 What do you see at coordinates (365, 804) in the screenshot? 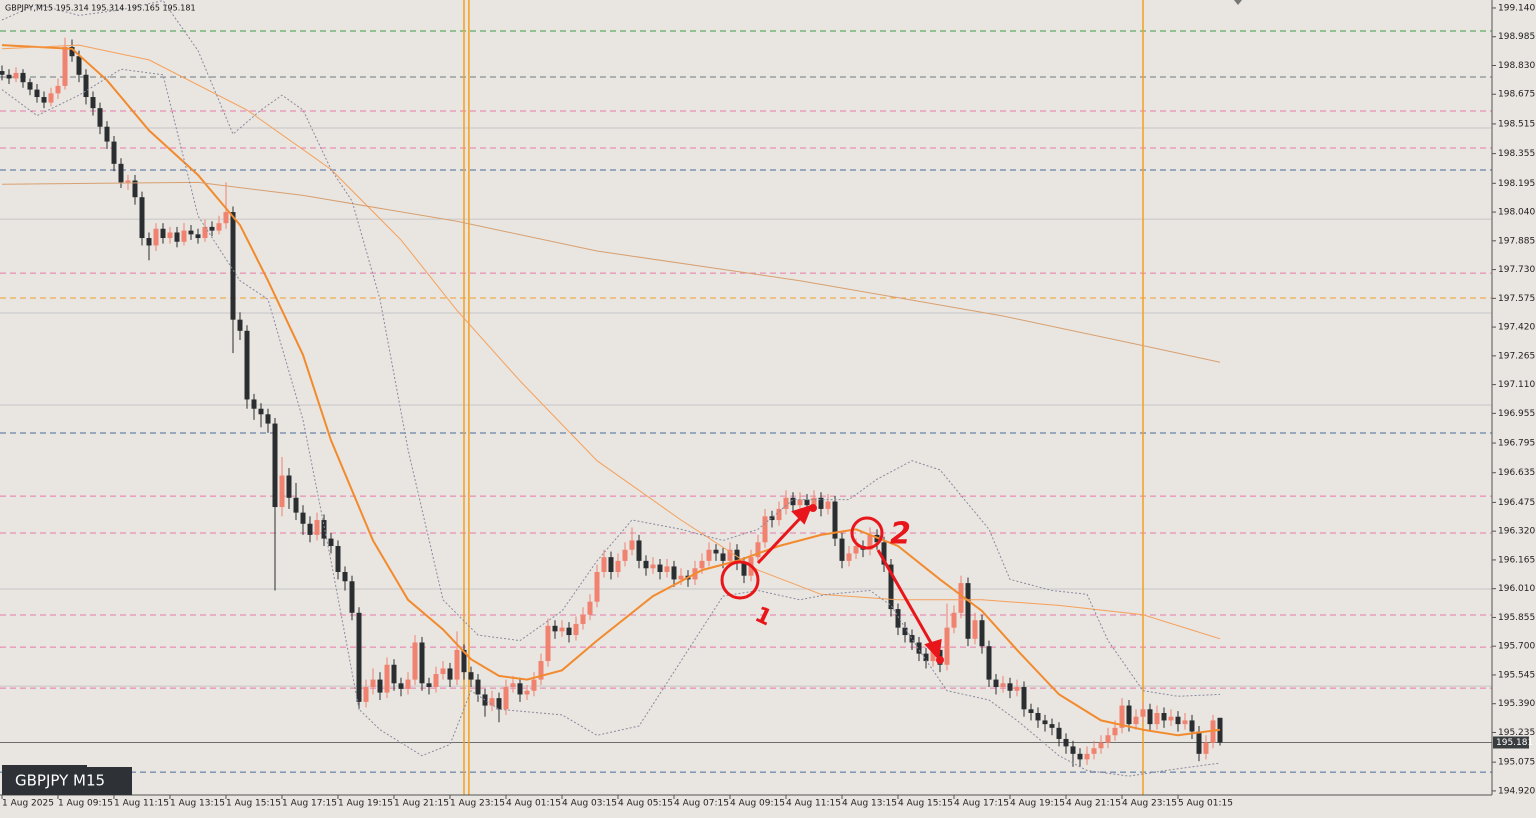
I see `x-tick-label: 1 Aug 19:15` at bounding box center [365, 804].